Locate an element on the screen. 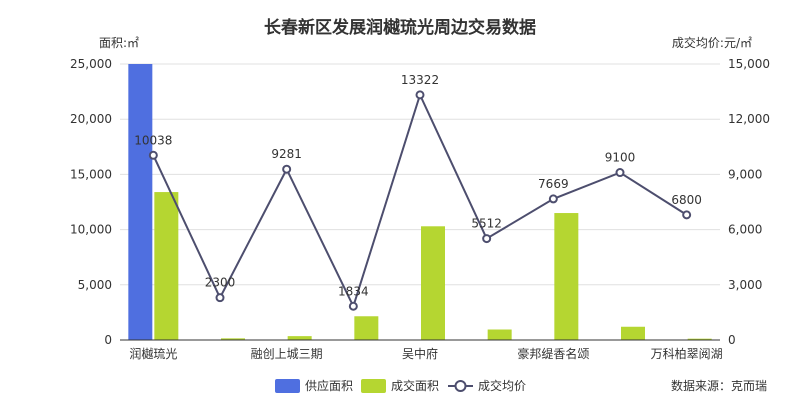  left-tick-label: 20,000 is located at coordinates (91, 119).